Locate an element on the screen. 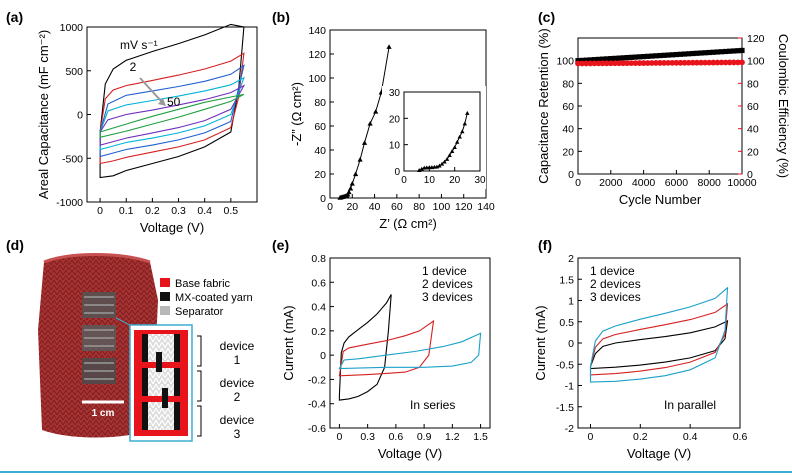 The width and height of the screenshot is (792, 475). cv-curve-1-device is located at coordinates (365, 347).